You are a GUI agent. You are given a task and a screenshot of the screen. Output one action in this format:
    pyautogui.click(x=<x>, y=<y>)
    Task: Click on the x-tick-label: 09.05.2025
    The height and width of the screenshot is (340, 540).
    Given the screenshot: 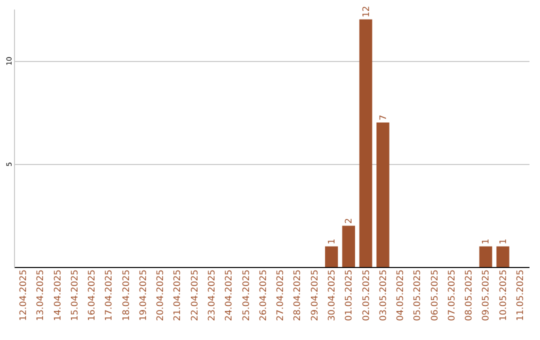 What is the action you would take?
    pyautogui.click(x=487, y=296)
    